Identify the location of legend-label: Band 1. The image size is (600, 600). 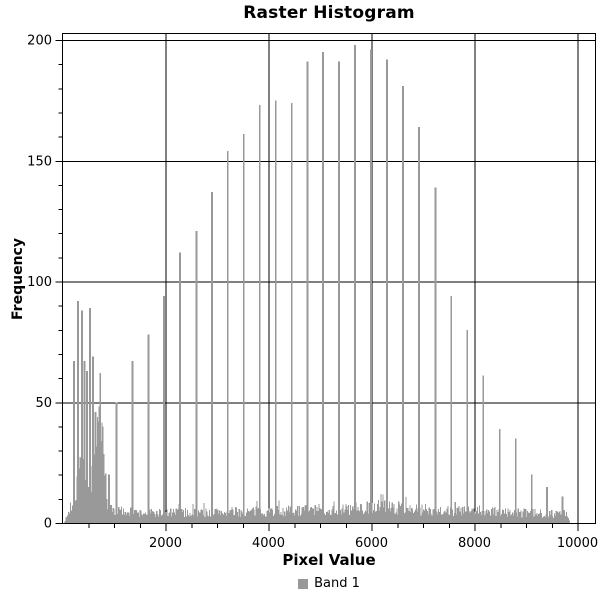
(337, 583).